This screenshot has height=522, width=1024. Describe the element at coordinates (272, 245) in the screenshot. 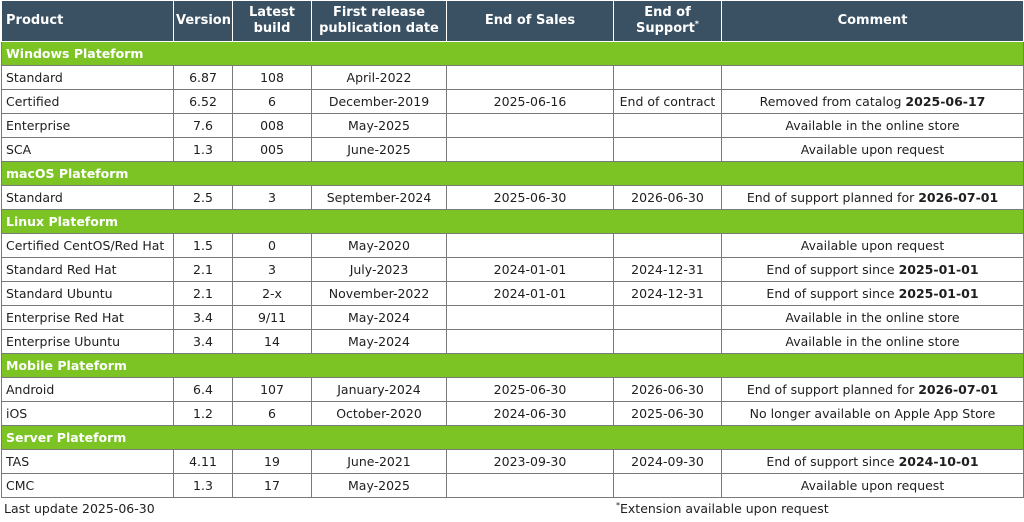

I see `cell-latest-build: 0` at that location.